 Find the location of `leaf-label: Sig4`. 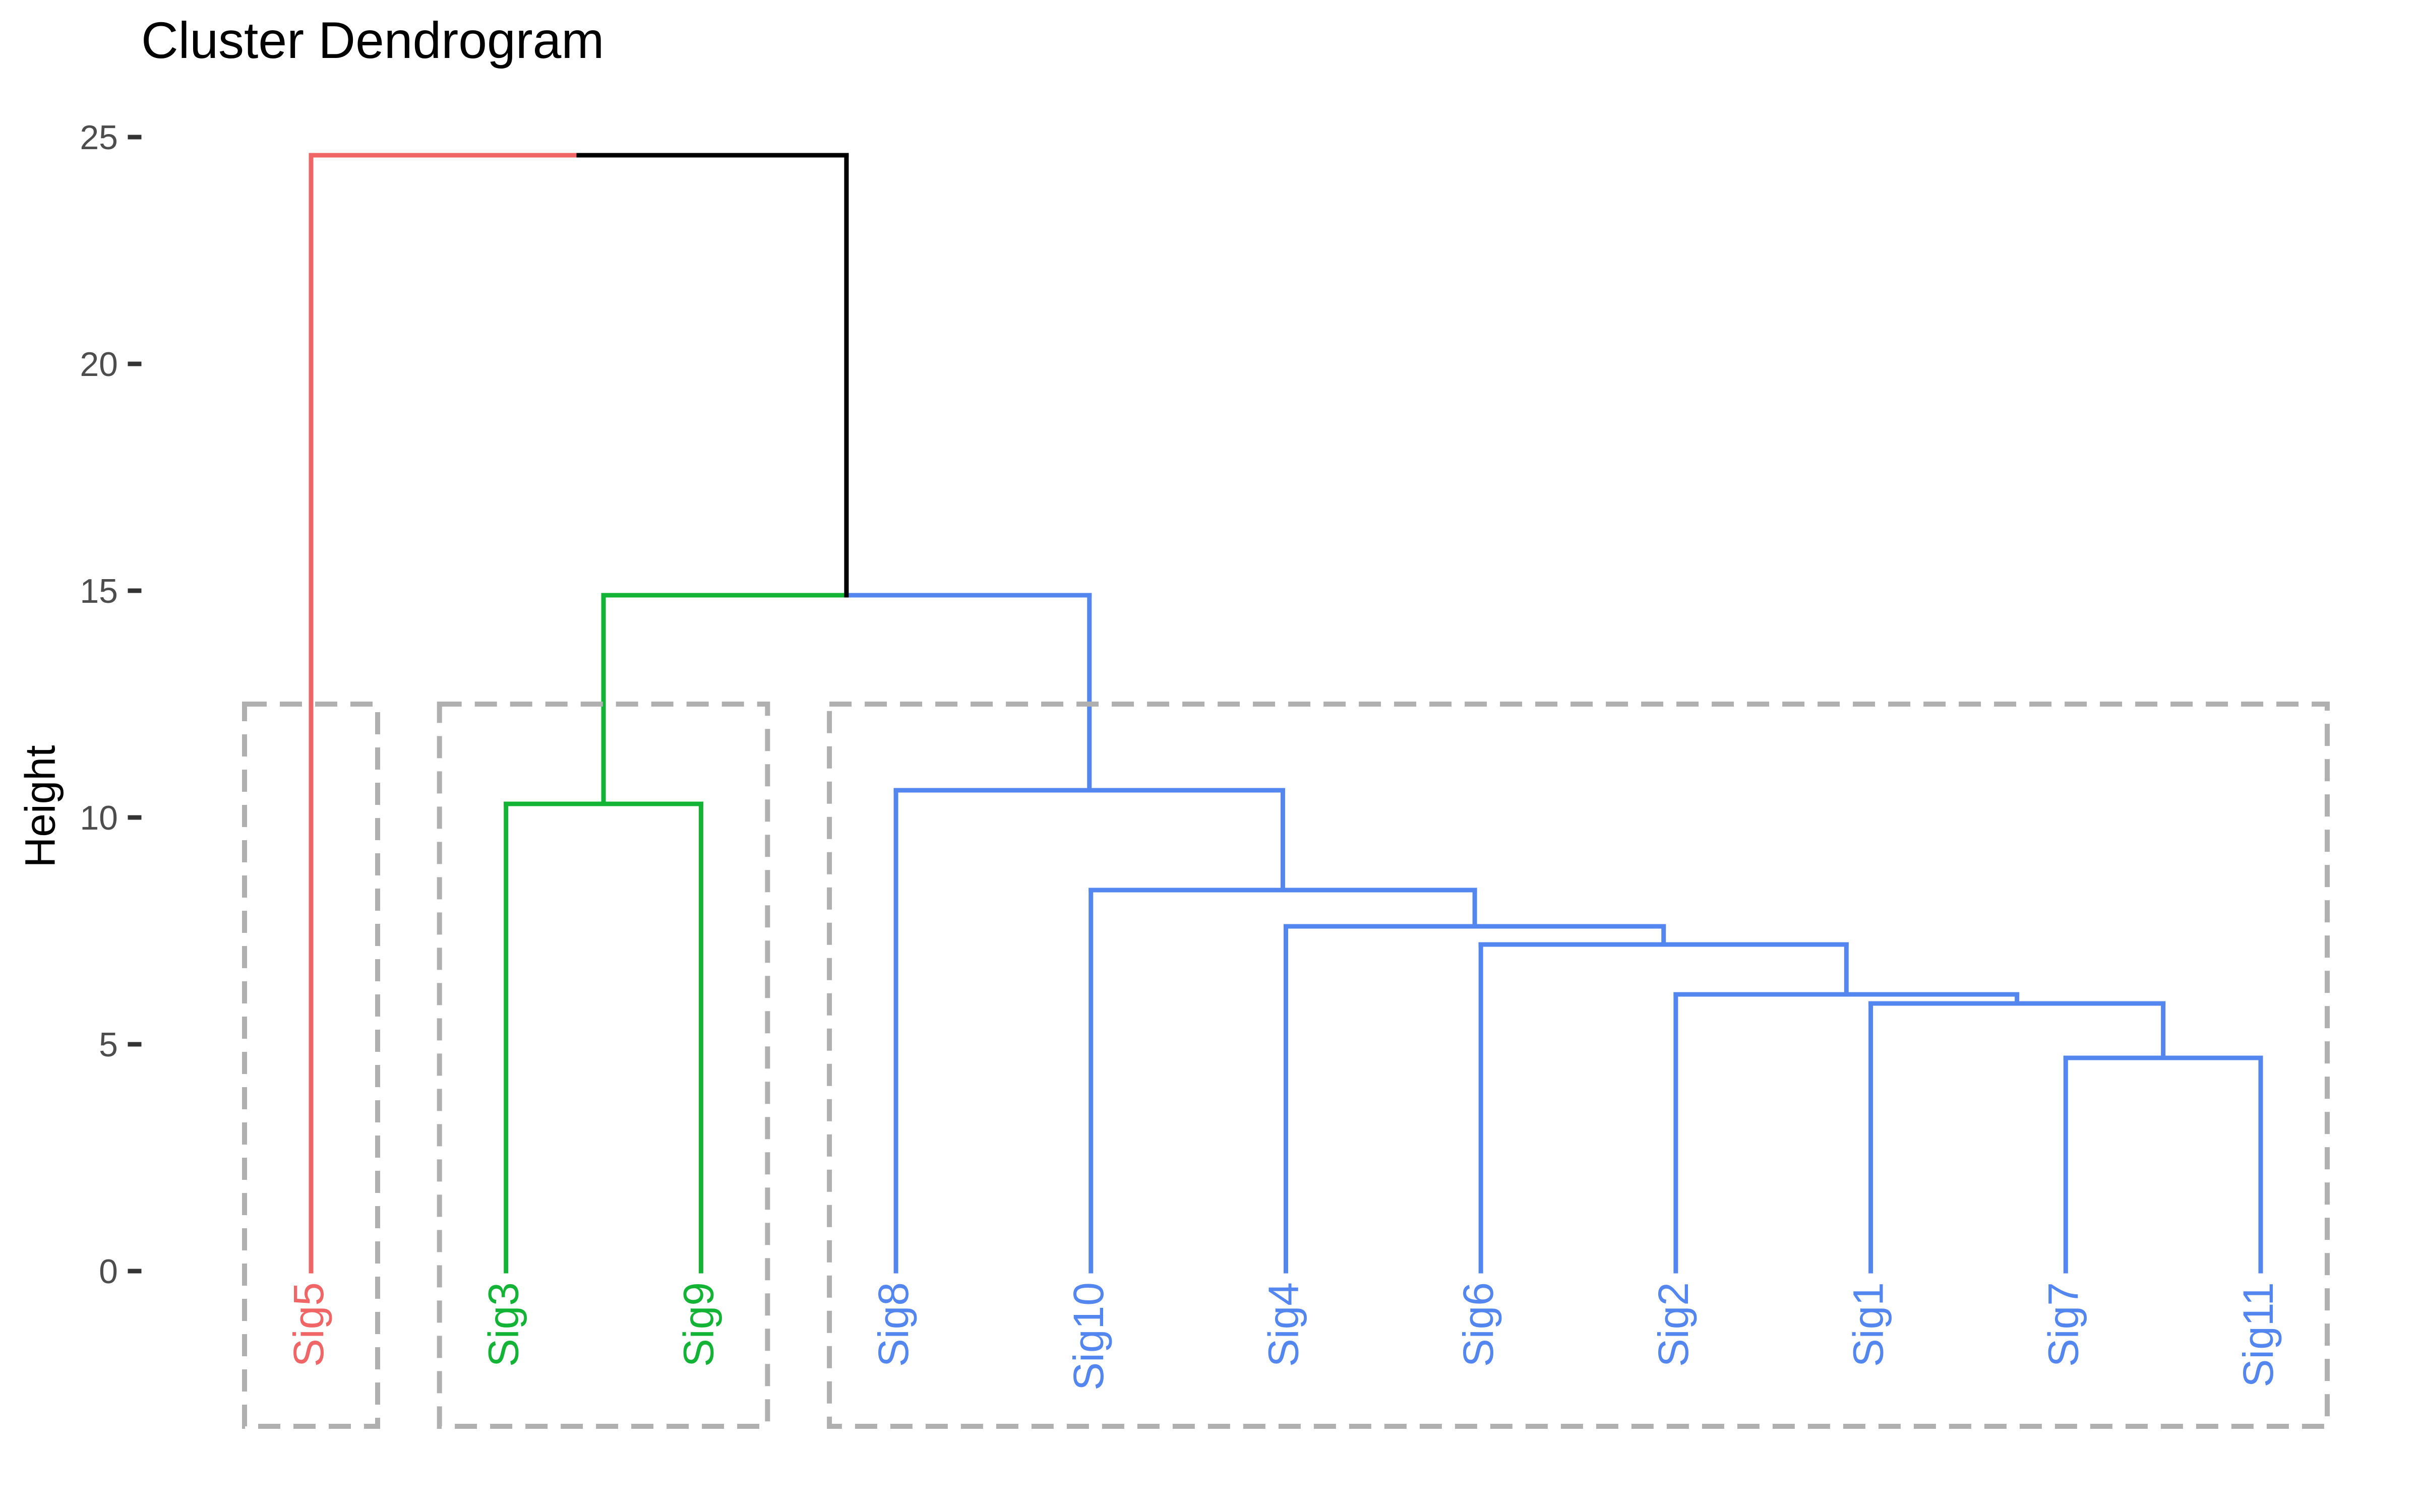

leaf-label: Sig4 is located at coordinates (1283, 1324).